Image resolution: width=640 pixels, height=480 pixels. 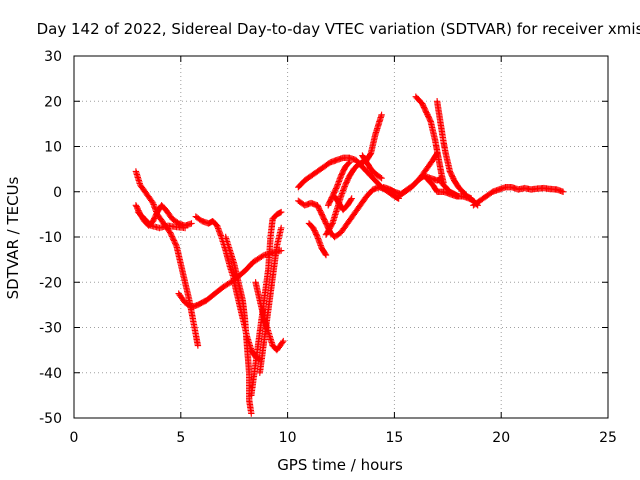 I want to click on x-axis-label: GPS time / hours, so click(x=340, y=465).